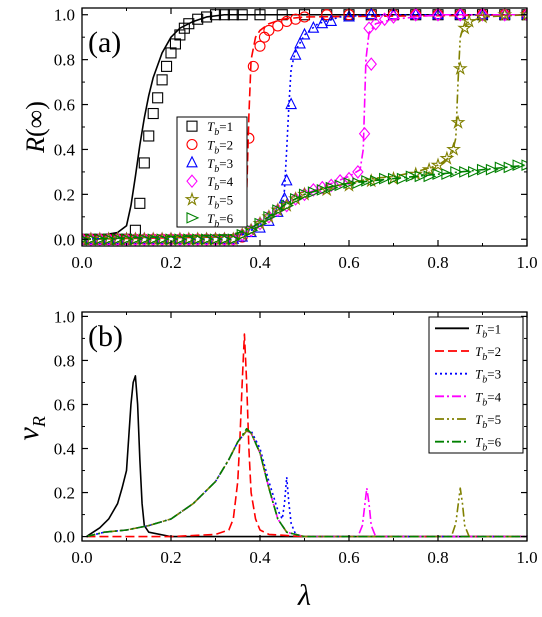 This screenshot has height=617, width=542. I want to click on legend-entry: Tb=6, so click(468, 444).